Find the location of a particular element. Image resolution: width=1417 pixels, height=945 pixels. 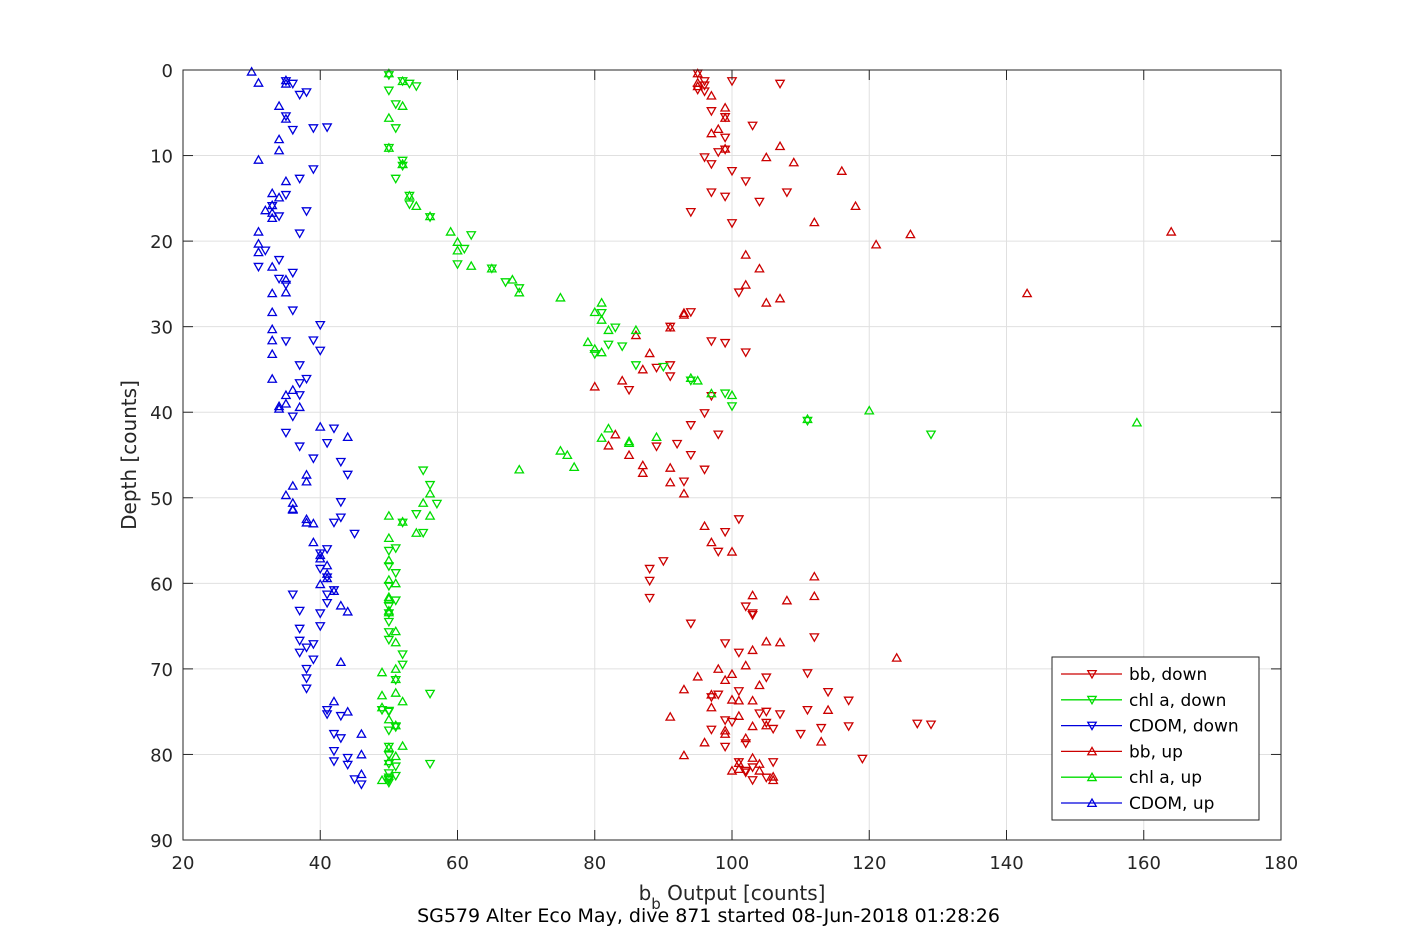

x-tick-label: 100 is located at coordinates (732, 863).